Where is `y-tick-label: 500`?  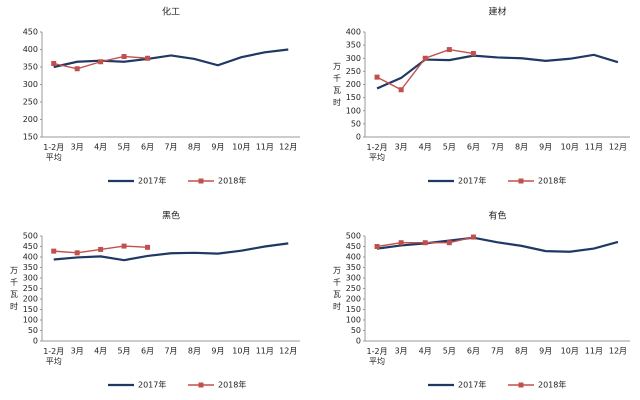 y-tick-label: 500 is located at coordinates (30, 236).